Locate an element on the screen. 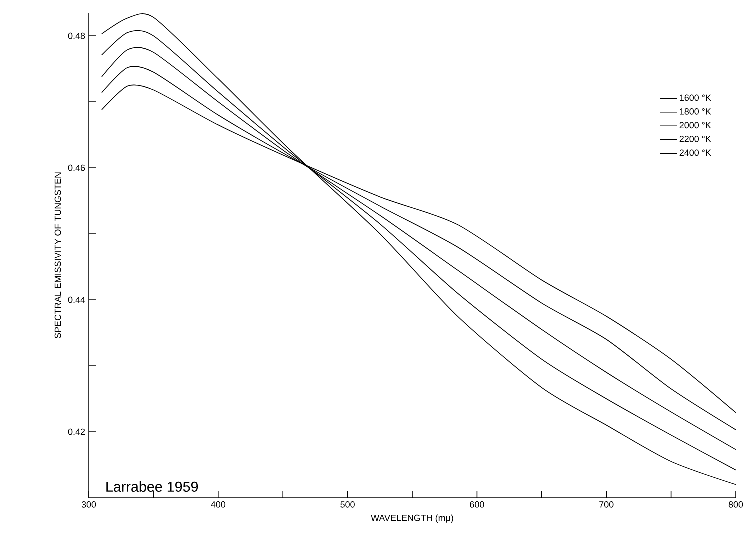 Image resolution: width=754 pixels, height=534 pixels. legend-label: 2200 °K is located at coordinates (696, 139).